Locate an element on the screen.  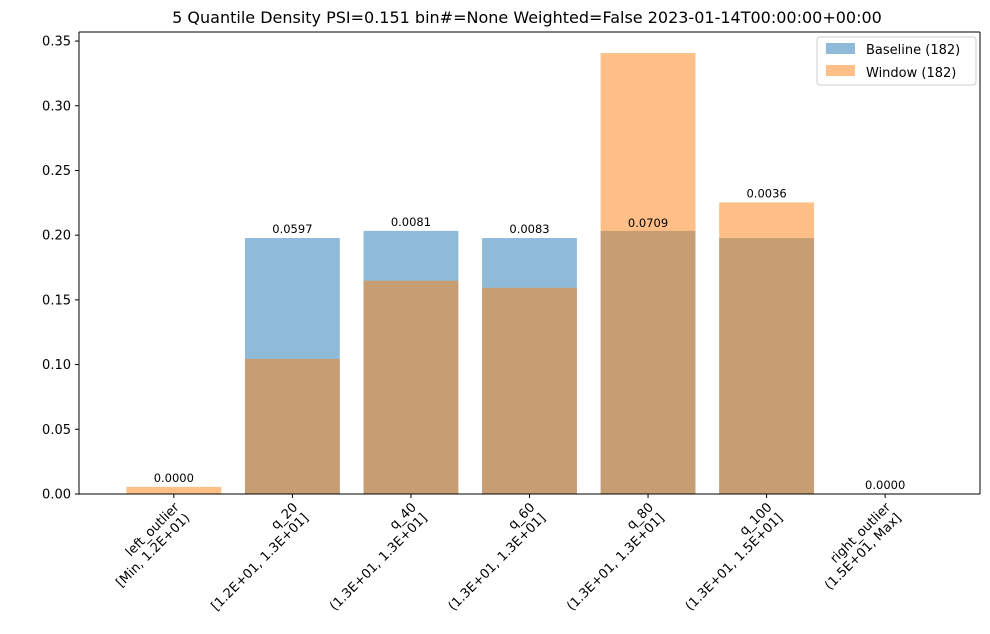
bar-label-2: 0.0081 is located at coordinates (411, 222).